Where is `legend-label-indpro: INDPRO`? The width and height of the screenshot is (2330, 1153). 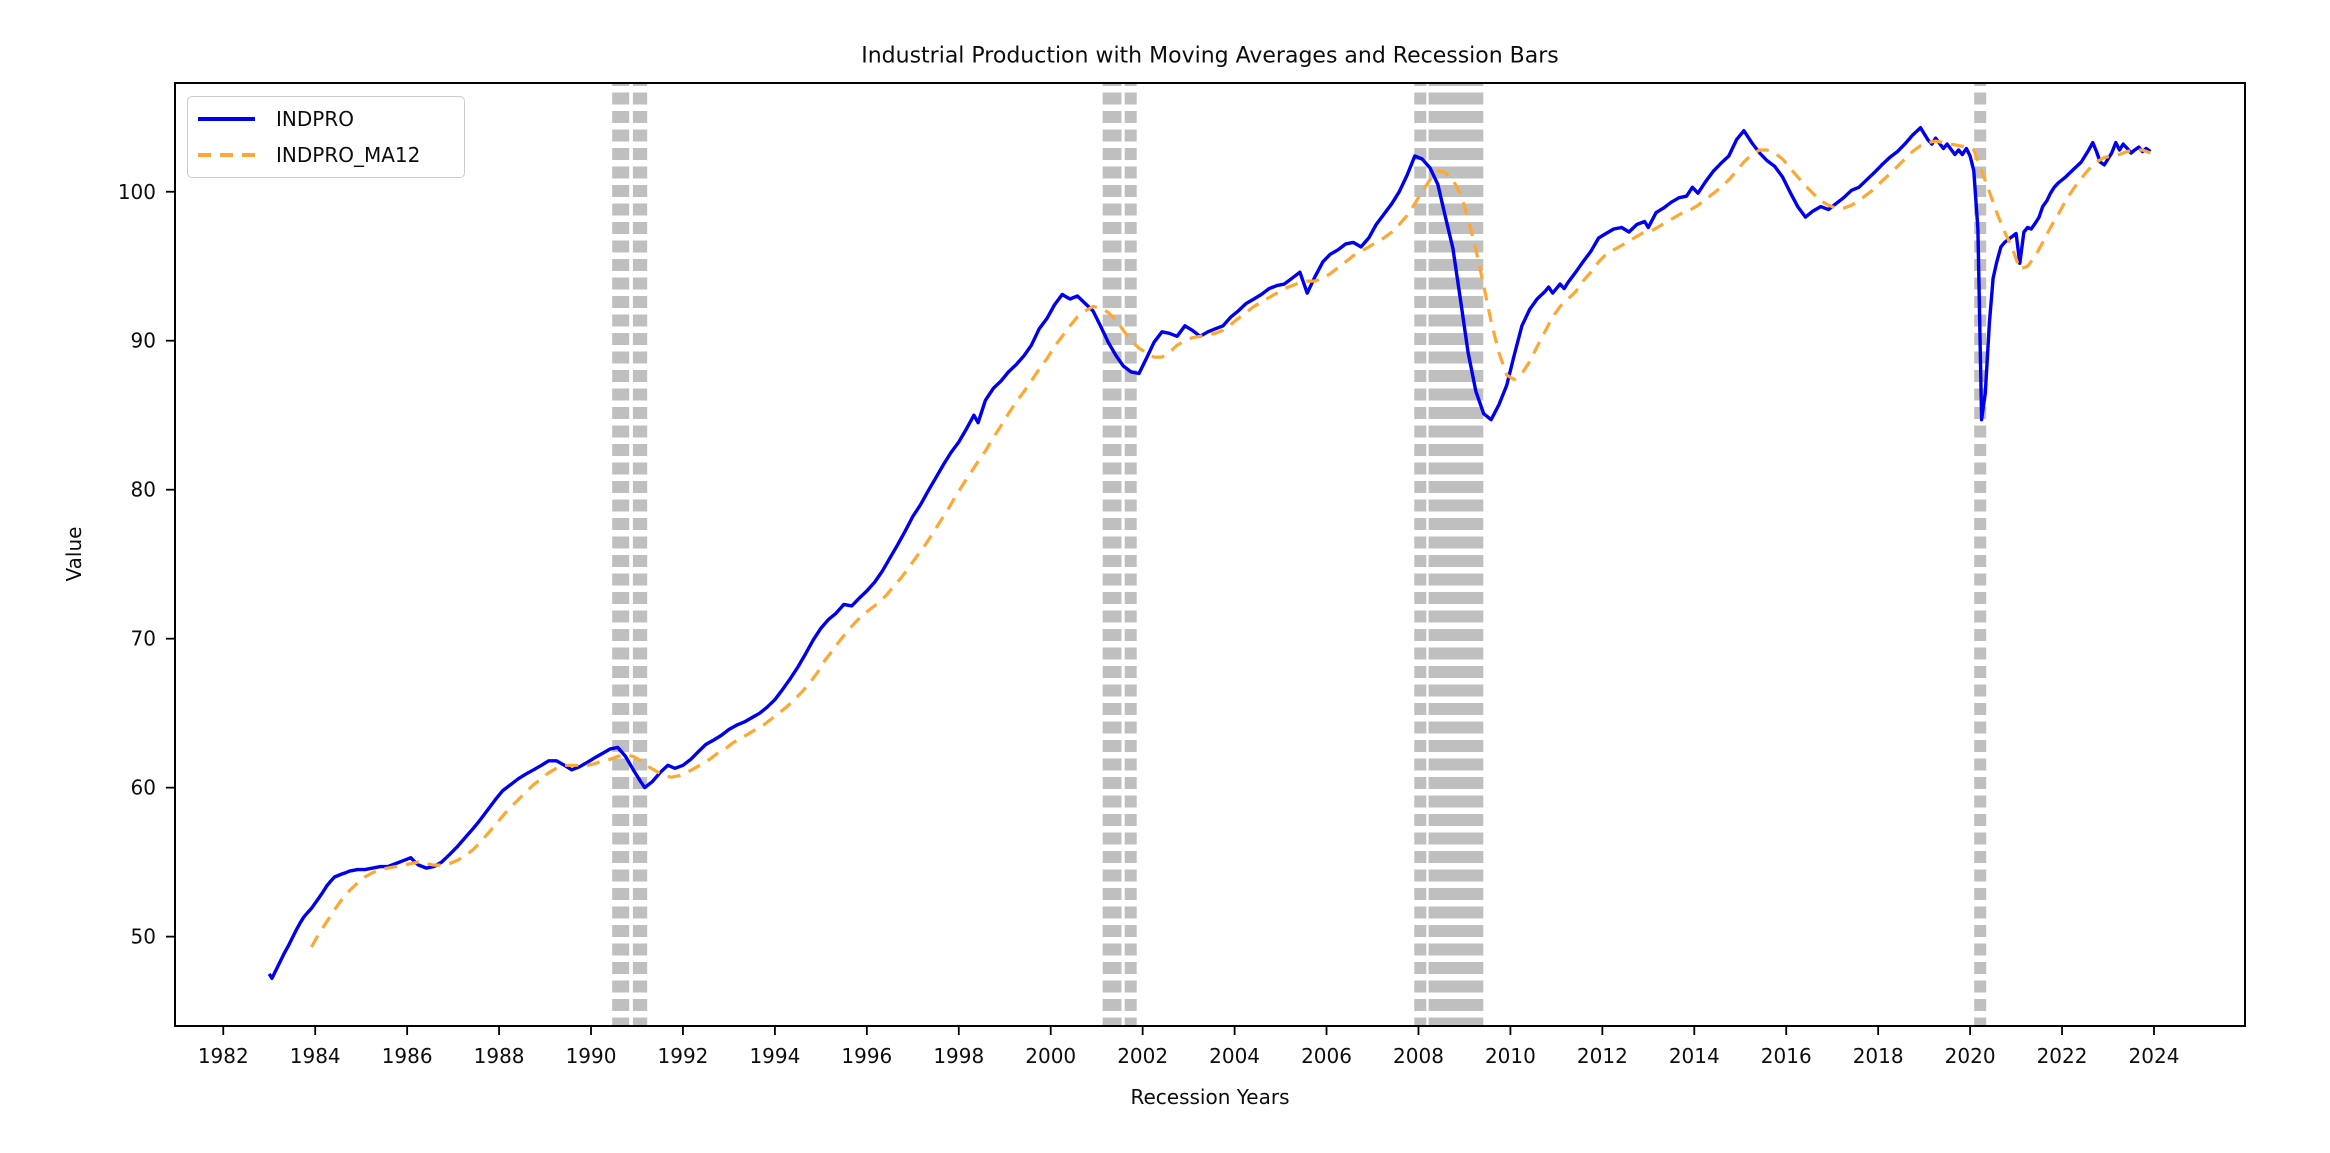
legend-label-indpro: INDPRO is located at coordinates (315, 119).